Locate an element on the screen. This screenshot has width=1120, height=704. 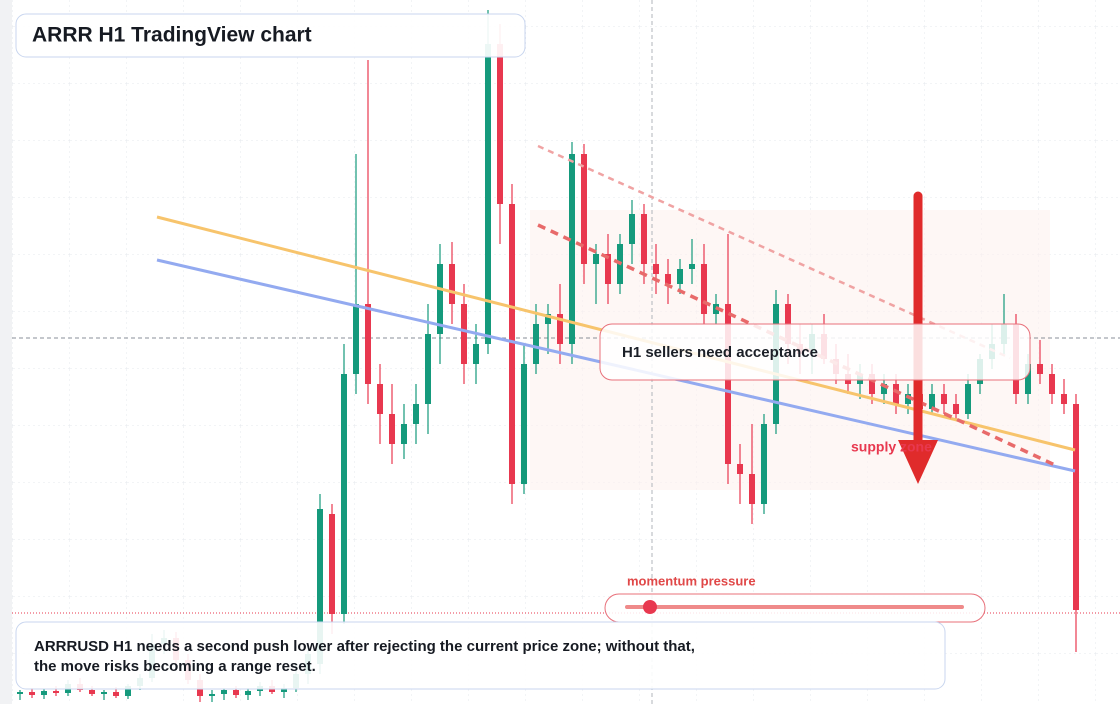
callout-text: H1 sellers need acceptance is located at coordinates (720, 352).